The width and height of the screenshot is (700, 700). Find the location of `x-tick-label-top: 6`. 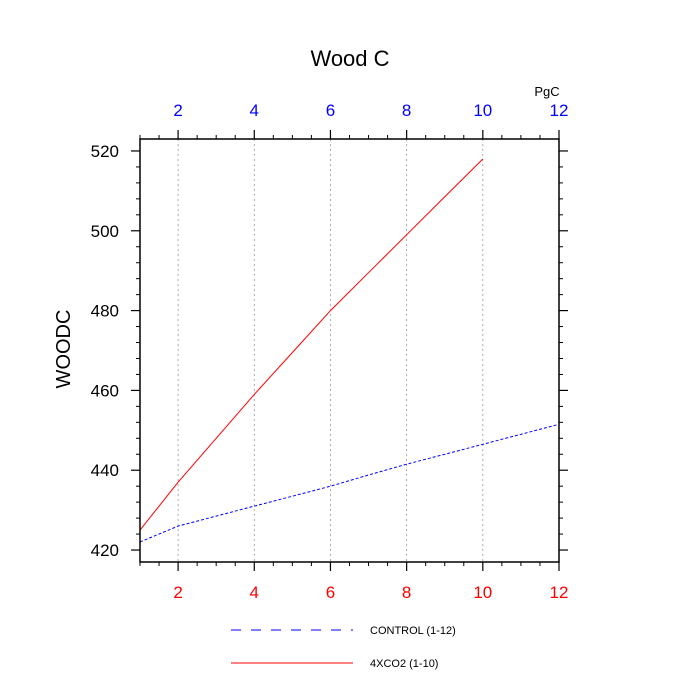

x-tick-label-top: 6 is located at coordinates (330, 110).